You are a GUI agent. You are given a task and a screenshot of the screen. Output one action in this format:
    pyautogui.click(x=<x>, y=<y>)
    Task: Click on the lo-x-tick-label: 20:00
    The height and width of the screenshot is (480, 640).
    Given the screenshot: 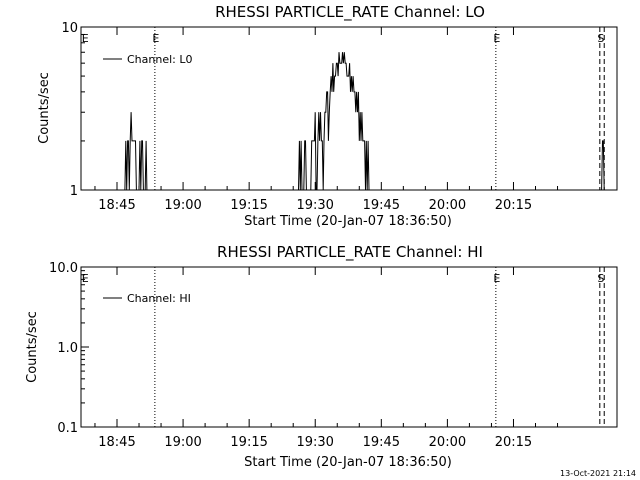 What is the action you would take?
    pyautogui.click(x=447, y=205)
    